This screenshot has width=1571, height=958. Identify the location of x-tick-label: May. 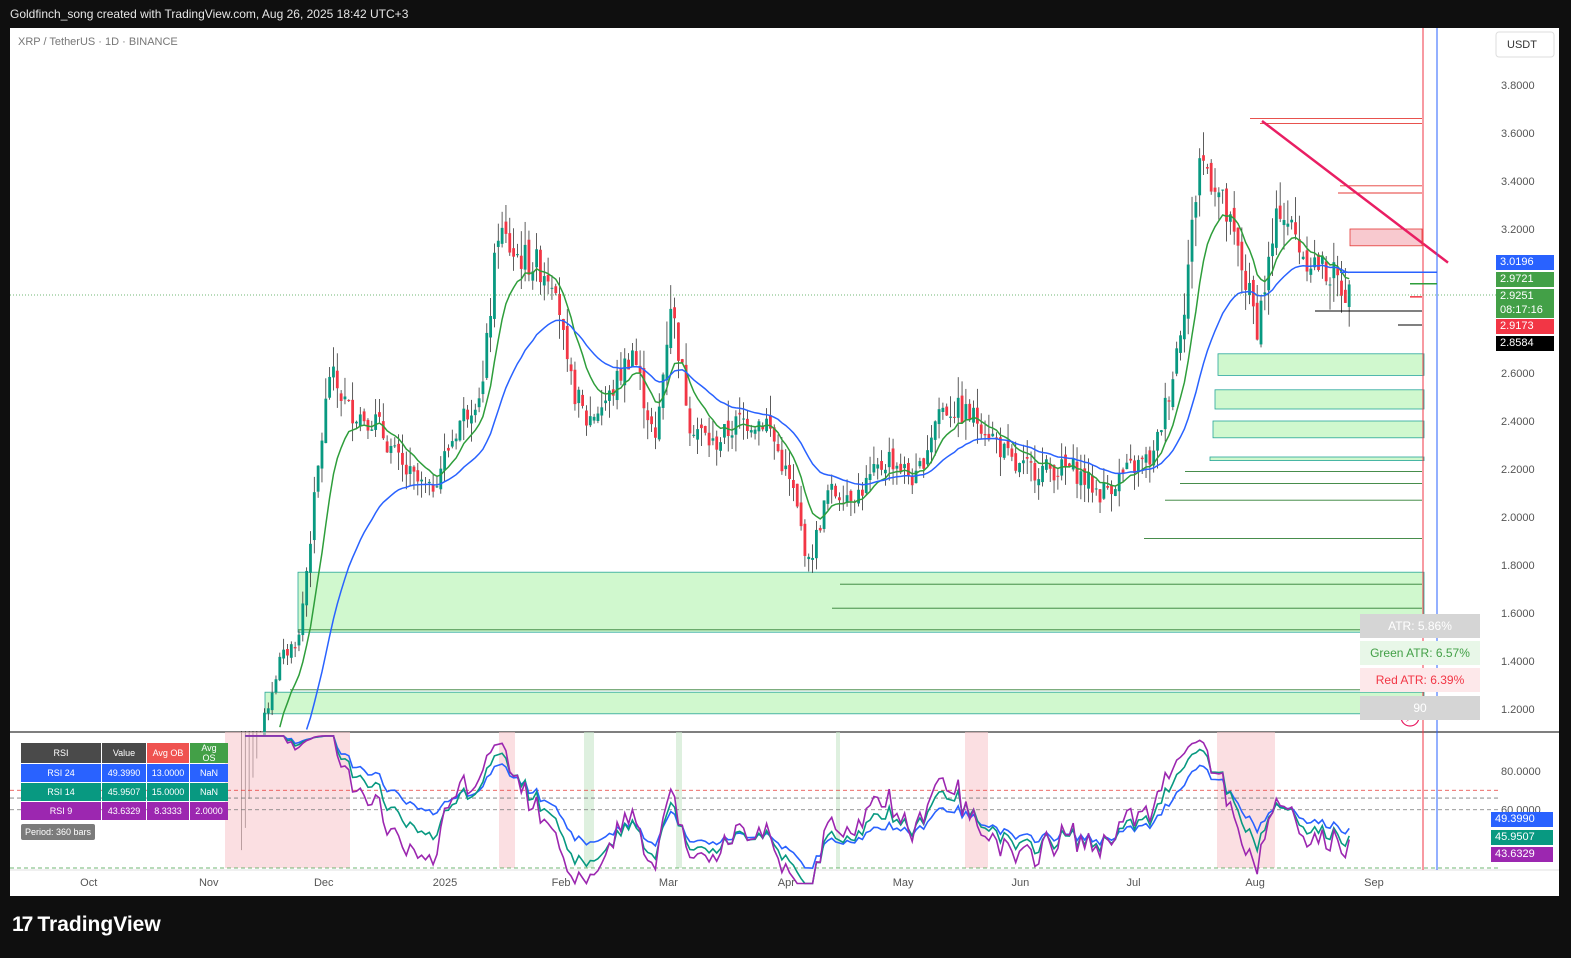
(903, 883).